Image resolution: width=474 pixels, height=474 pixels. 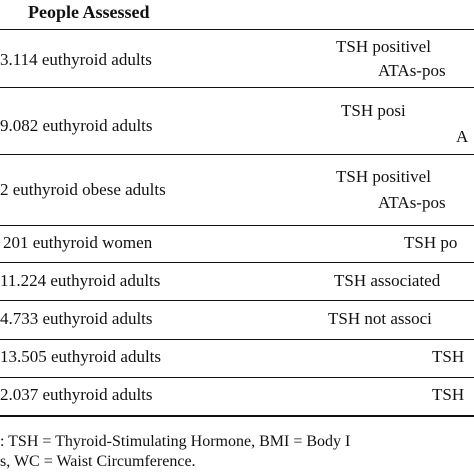 What do you see at coordinates (98, 461) in the screenshot?
I see `footnote-line-2: s, WC = Waist Circumference.` at bounding box center [98, 461].